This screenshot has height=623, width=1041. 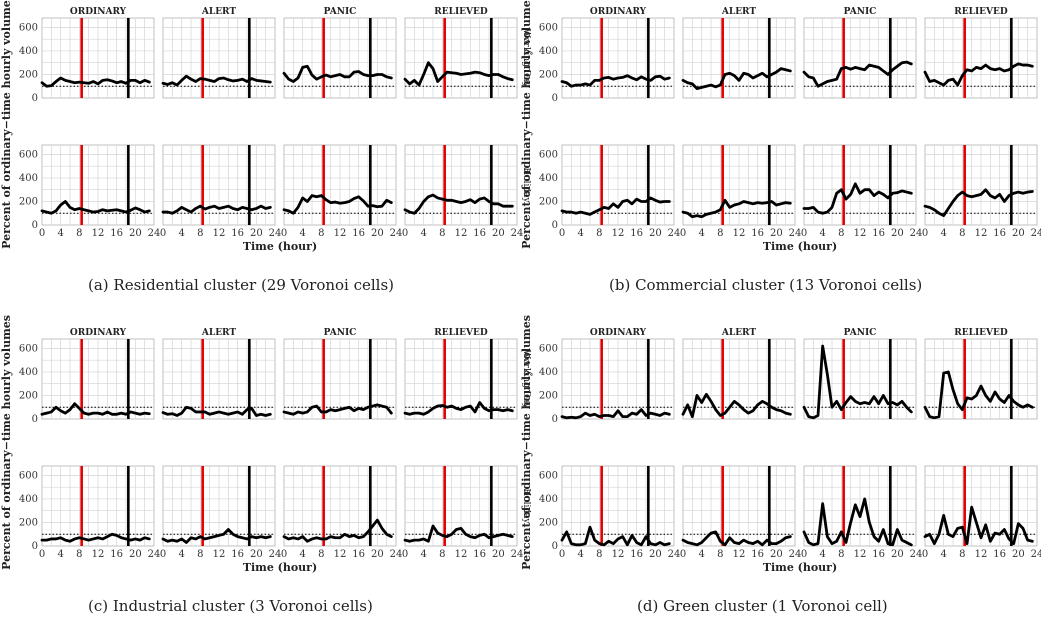 What do you see at coordinates (461, 333) in the screenshot?
I see `column-title: RELIEVED` at bounding box center [461, 333].